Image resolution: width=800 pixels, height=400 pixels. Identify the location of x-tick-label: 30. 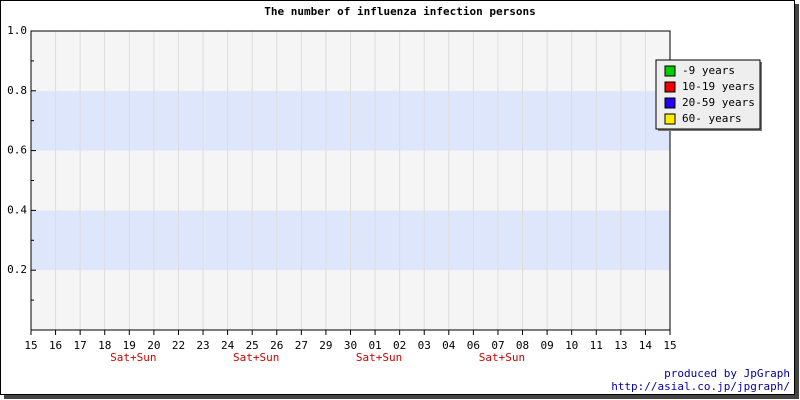
(350, 345).